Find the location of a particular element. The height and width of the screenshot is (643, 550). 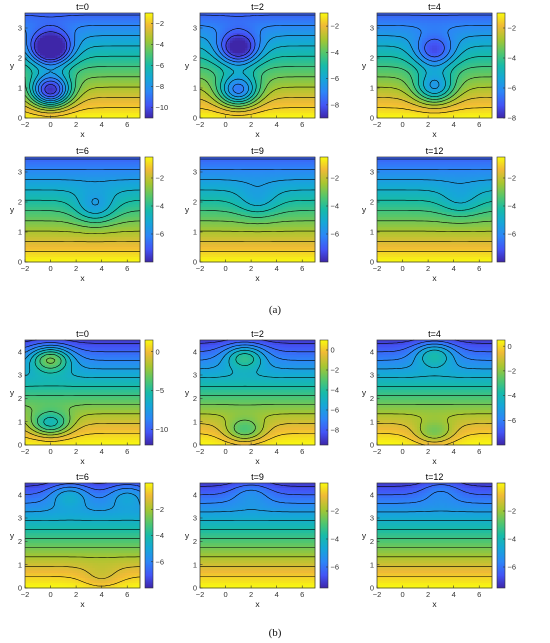

x-tick-label: −2 is located at coordinates (25, 124).